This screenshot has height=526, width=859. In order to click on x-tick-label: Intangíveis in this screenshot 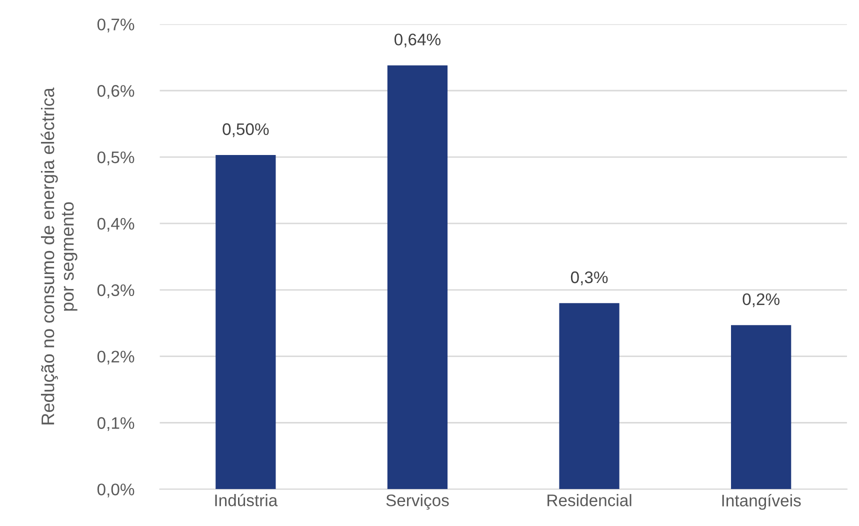, I will do `click(761, 502)`.